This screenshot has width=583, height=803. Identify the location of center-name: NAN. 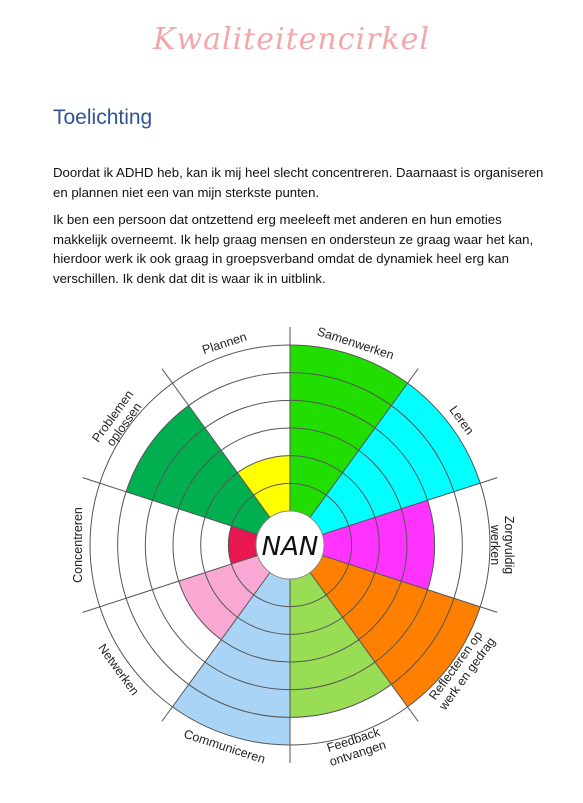
(290, 547).